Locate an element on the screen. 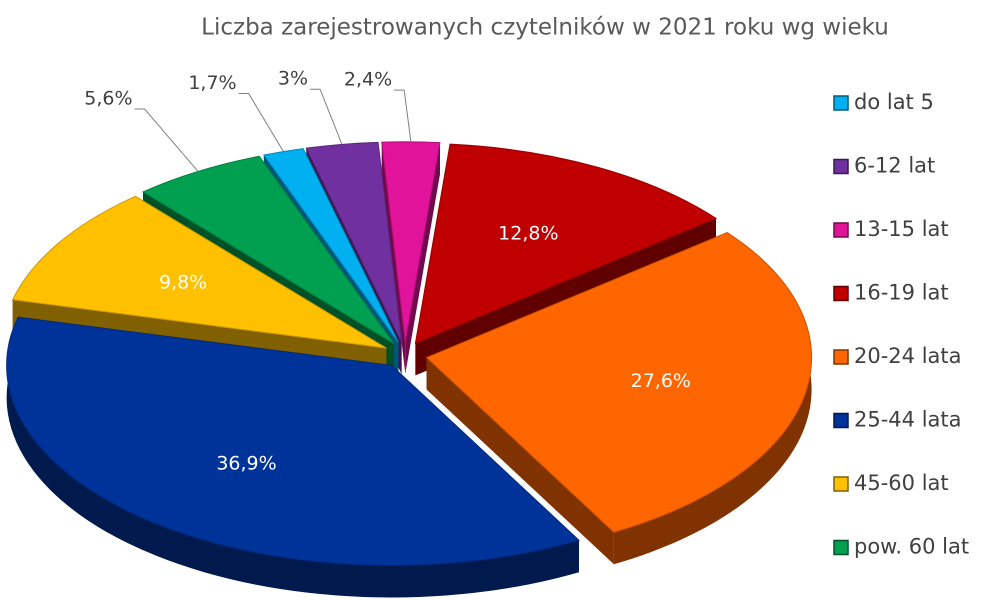 This screenshot has width=1003, height=600. legend-label: 16-19 lat is located at coordinates (901, 293).